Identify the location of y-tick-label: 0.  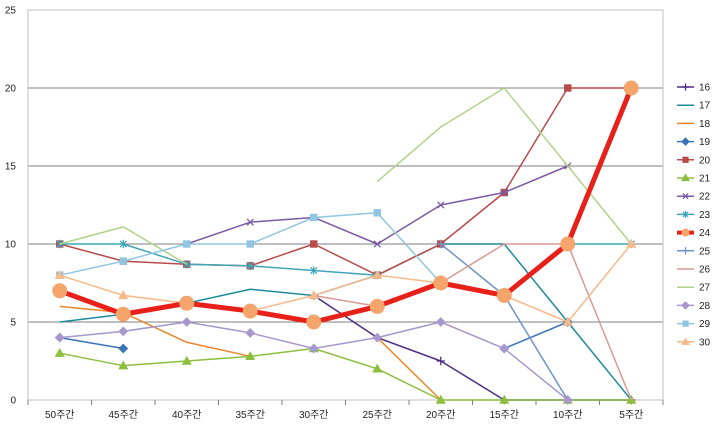
(13, 401).